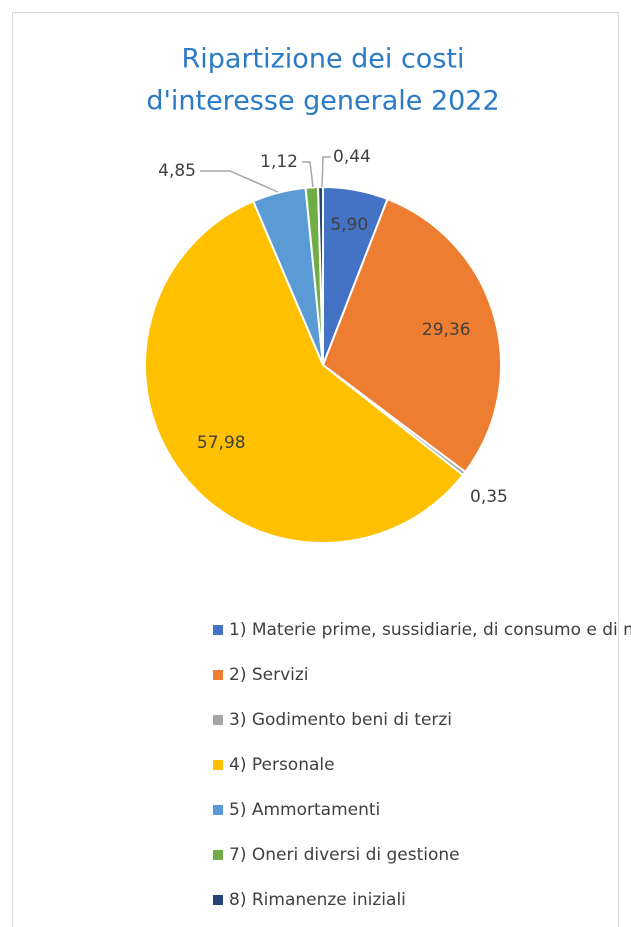  What do you see at coordinates (352, 157) in the screenshot?
I see `data-label: 0,44` at bounding box center [352, 157].